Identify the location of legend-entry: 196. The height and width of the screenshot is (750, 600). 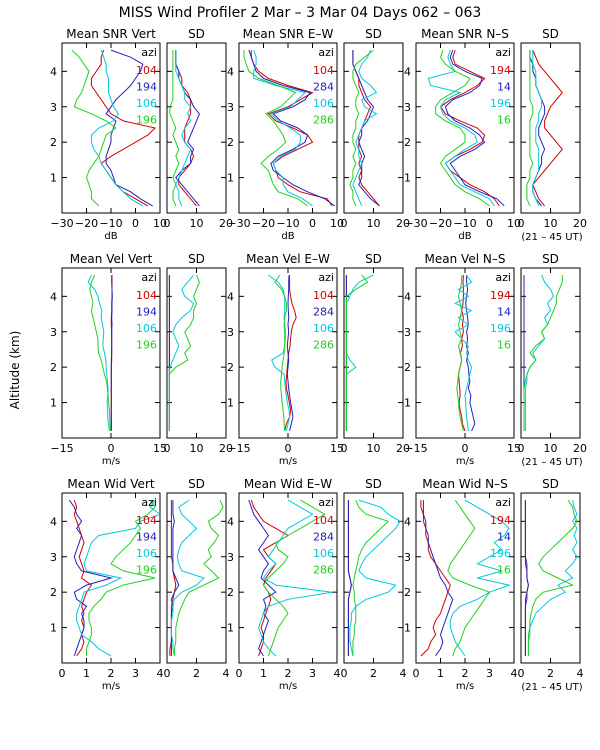
(146, 120).